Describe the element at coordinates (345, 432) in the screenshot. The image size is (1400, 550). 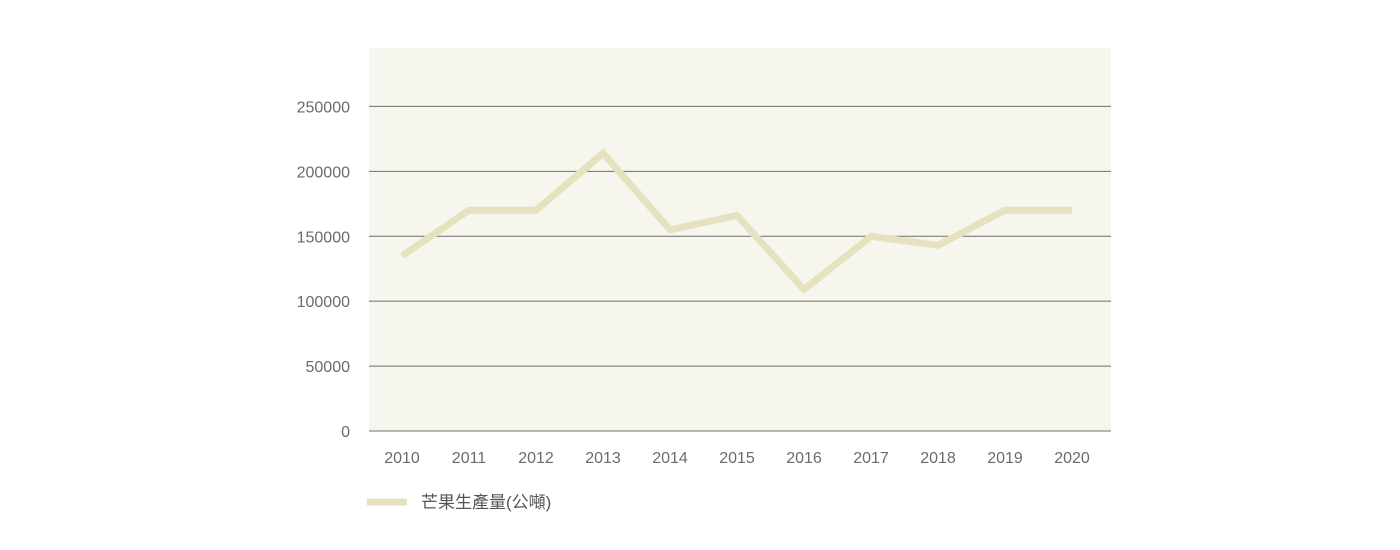
I see `y-tick-label: 0` at that location.